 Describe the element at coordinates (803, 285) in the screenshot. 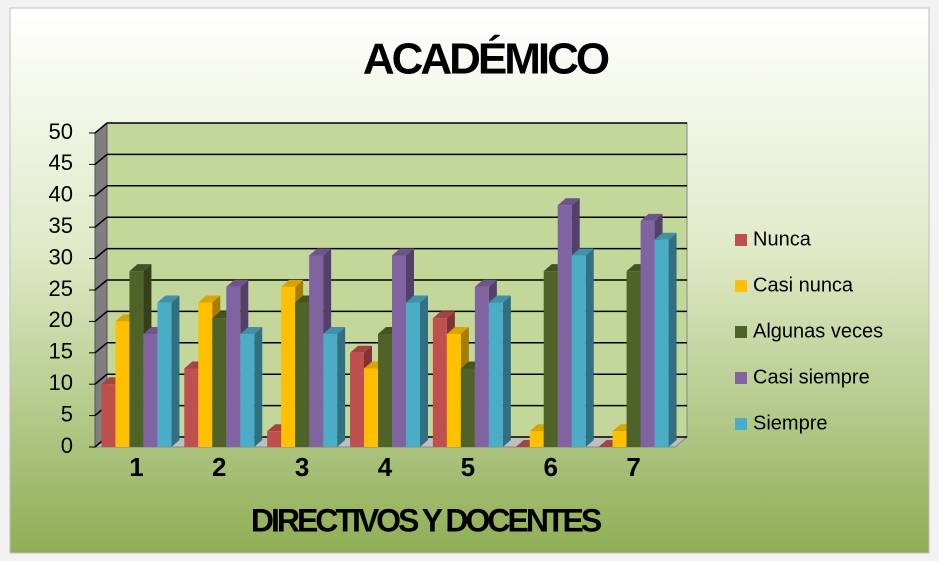

I see `legend-label: Casi nunca` at that location.